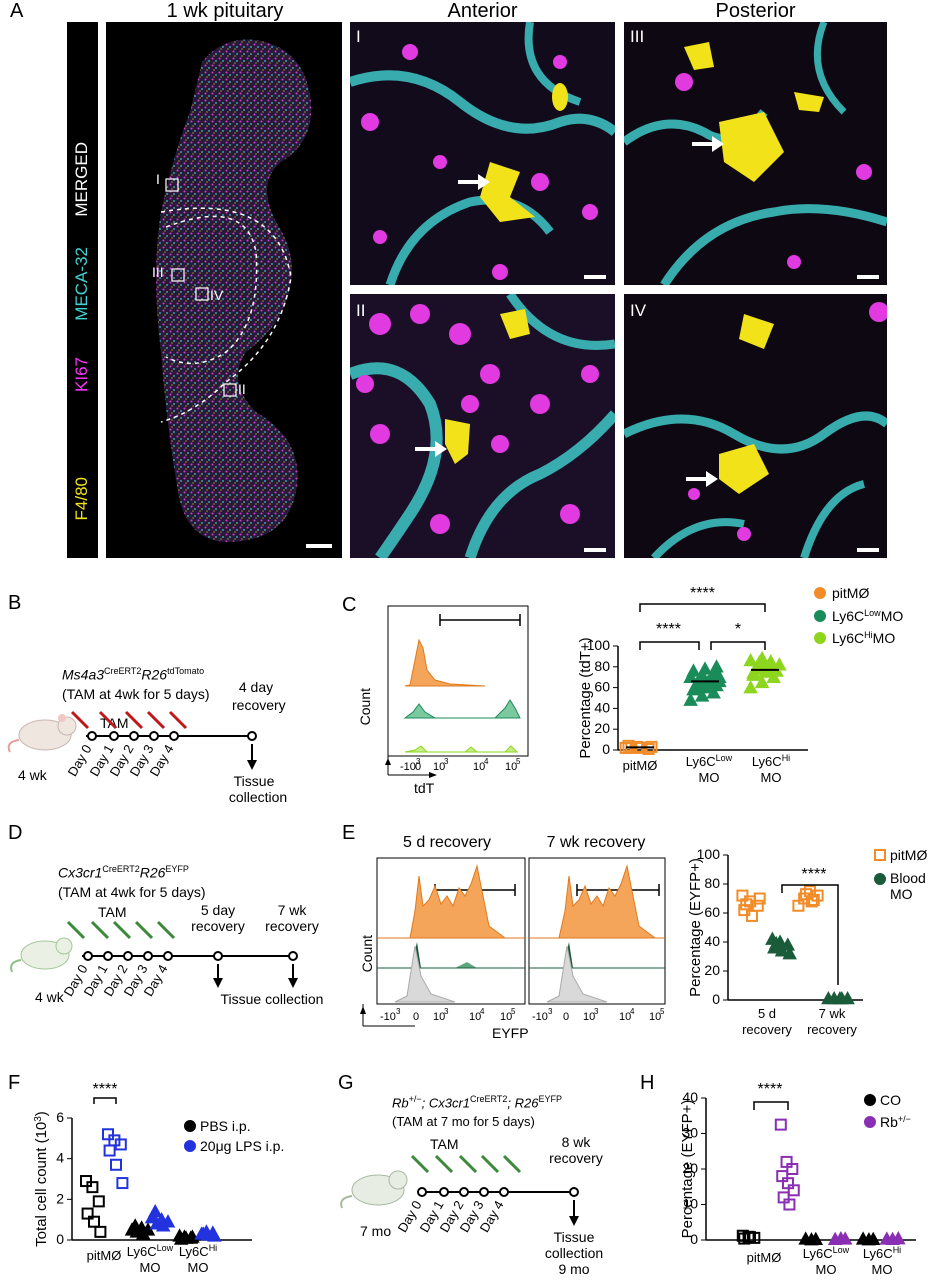 Image resolution: width=930 pixels, height=1280 pixels. What do you see at coordinates (482, 426) in the screenshot?
I see `inset-image-ii: II` at bounding box center [482, 426].